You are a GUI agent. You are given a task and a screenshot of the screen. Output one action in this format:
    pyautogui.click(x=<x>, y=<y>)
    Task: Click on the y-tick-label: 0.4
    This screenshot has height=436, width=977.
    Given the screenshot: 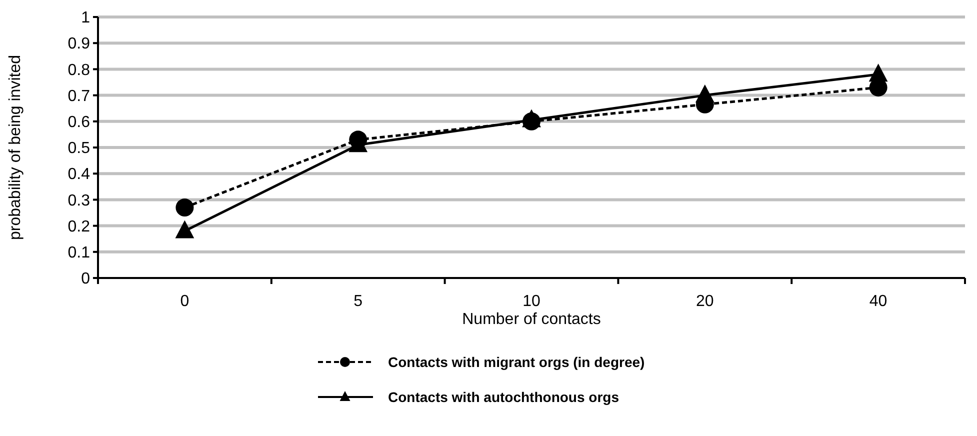 What is the action you would take?
    pyautogui.click(x=79, y=175)
    